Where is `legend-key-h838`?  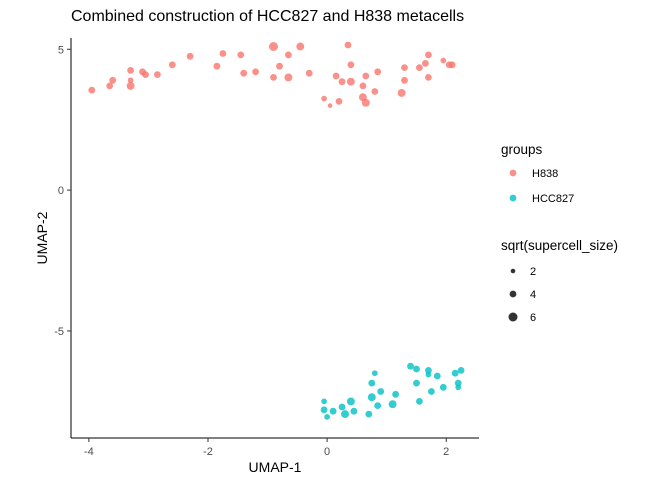 legend-key-h838 is located at coordinates (513, 173).